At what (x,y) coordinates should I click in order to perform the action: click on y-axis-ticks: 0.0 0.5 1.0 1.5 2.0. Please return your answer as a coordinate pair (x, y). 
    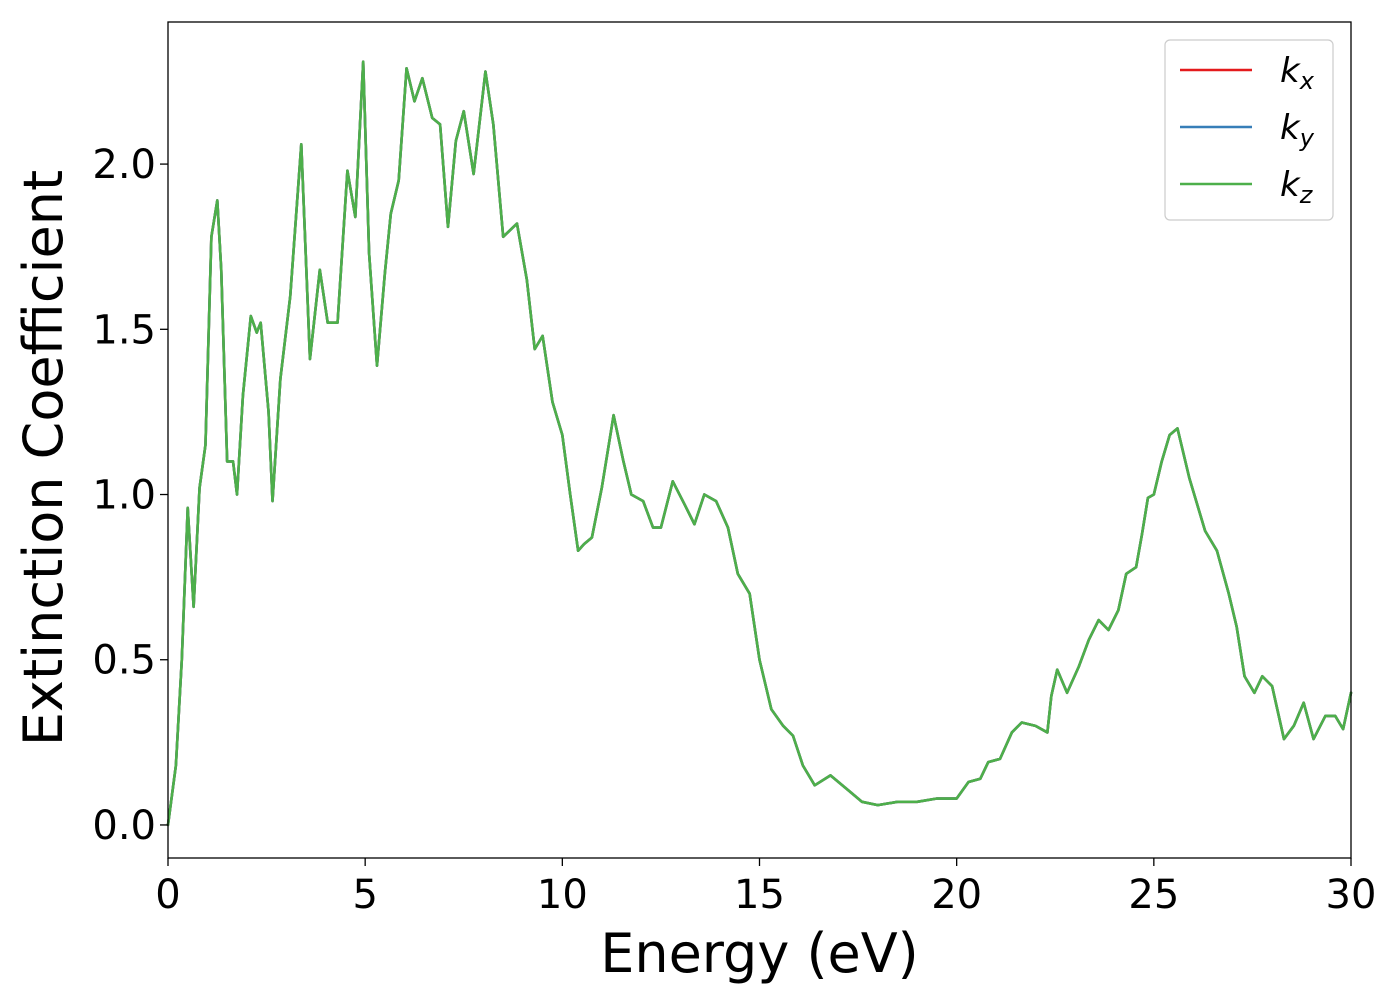
    Looking at the image, I should click on (130, 495).